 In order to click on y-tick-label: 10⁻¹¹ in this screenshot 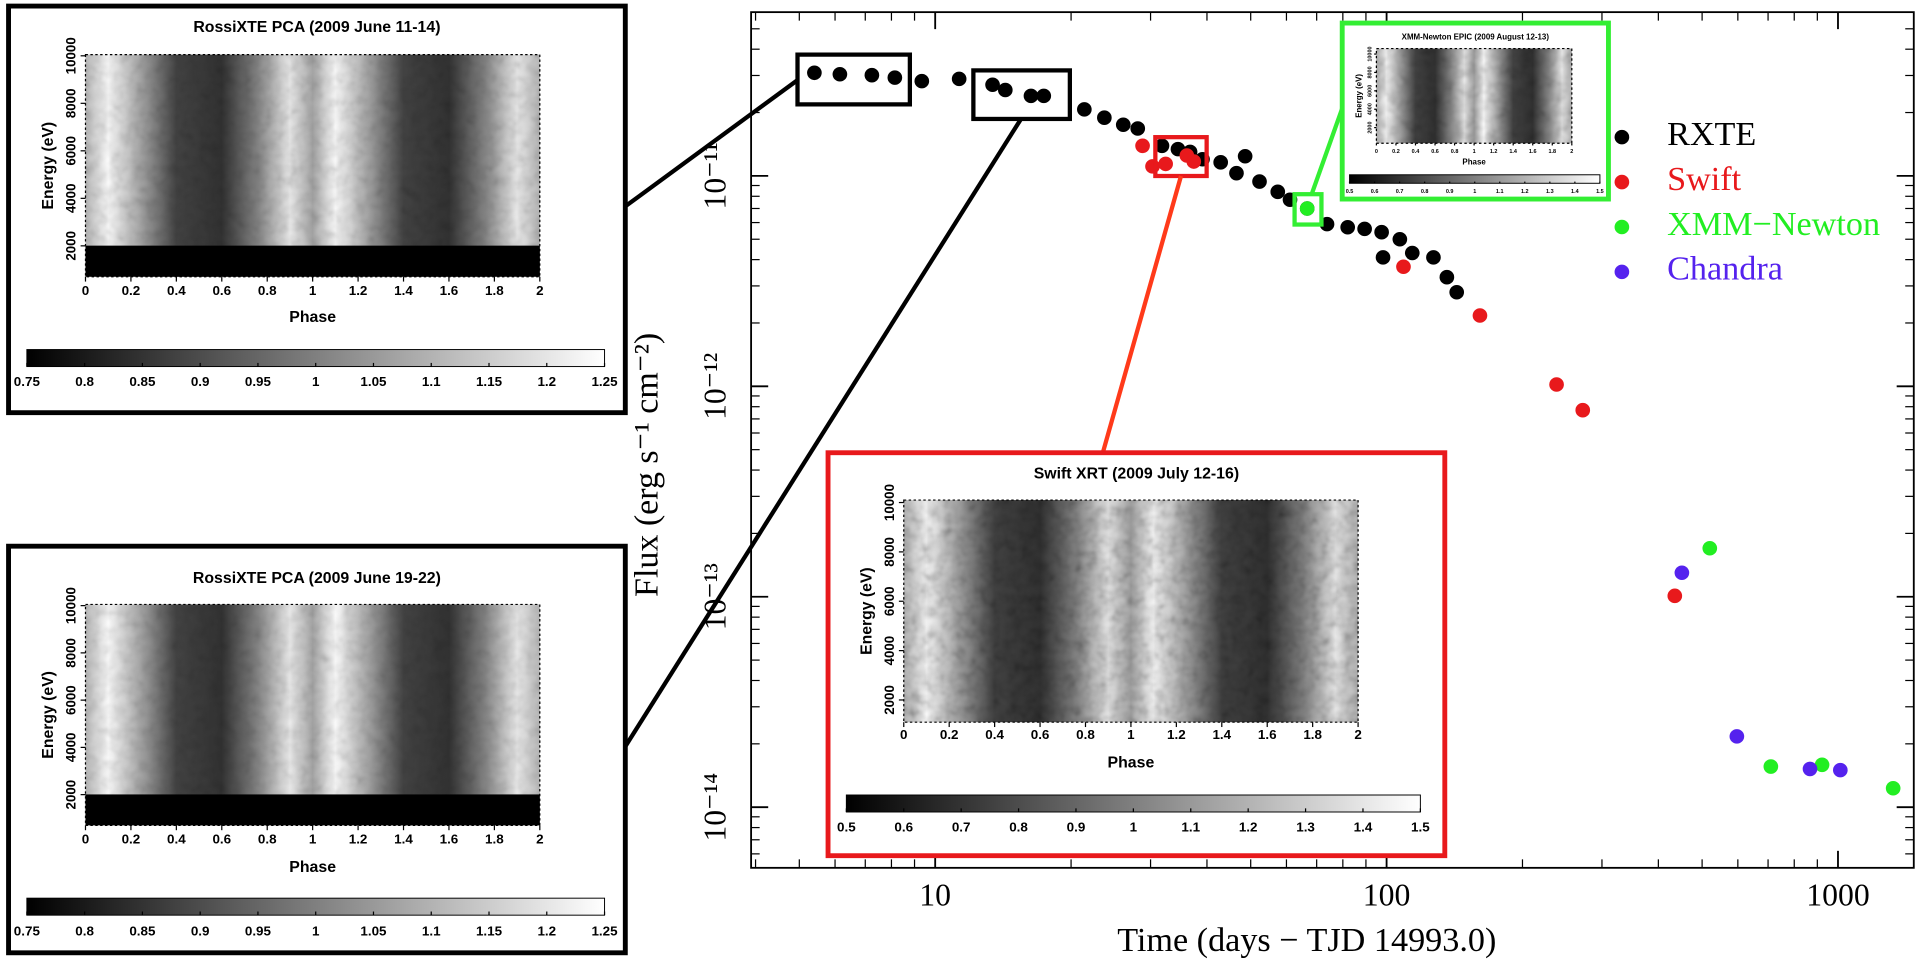, I will do `click(714, 175)`.